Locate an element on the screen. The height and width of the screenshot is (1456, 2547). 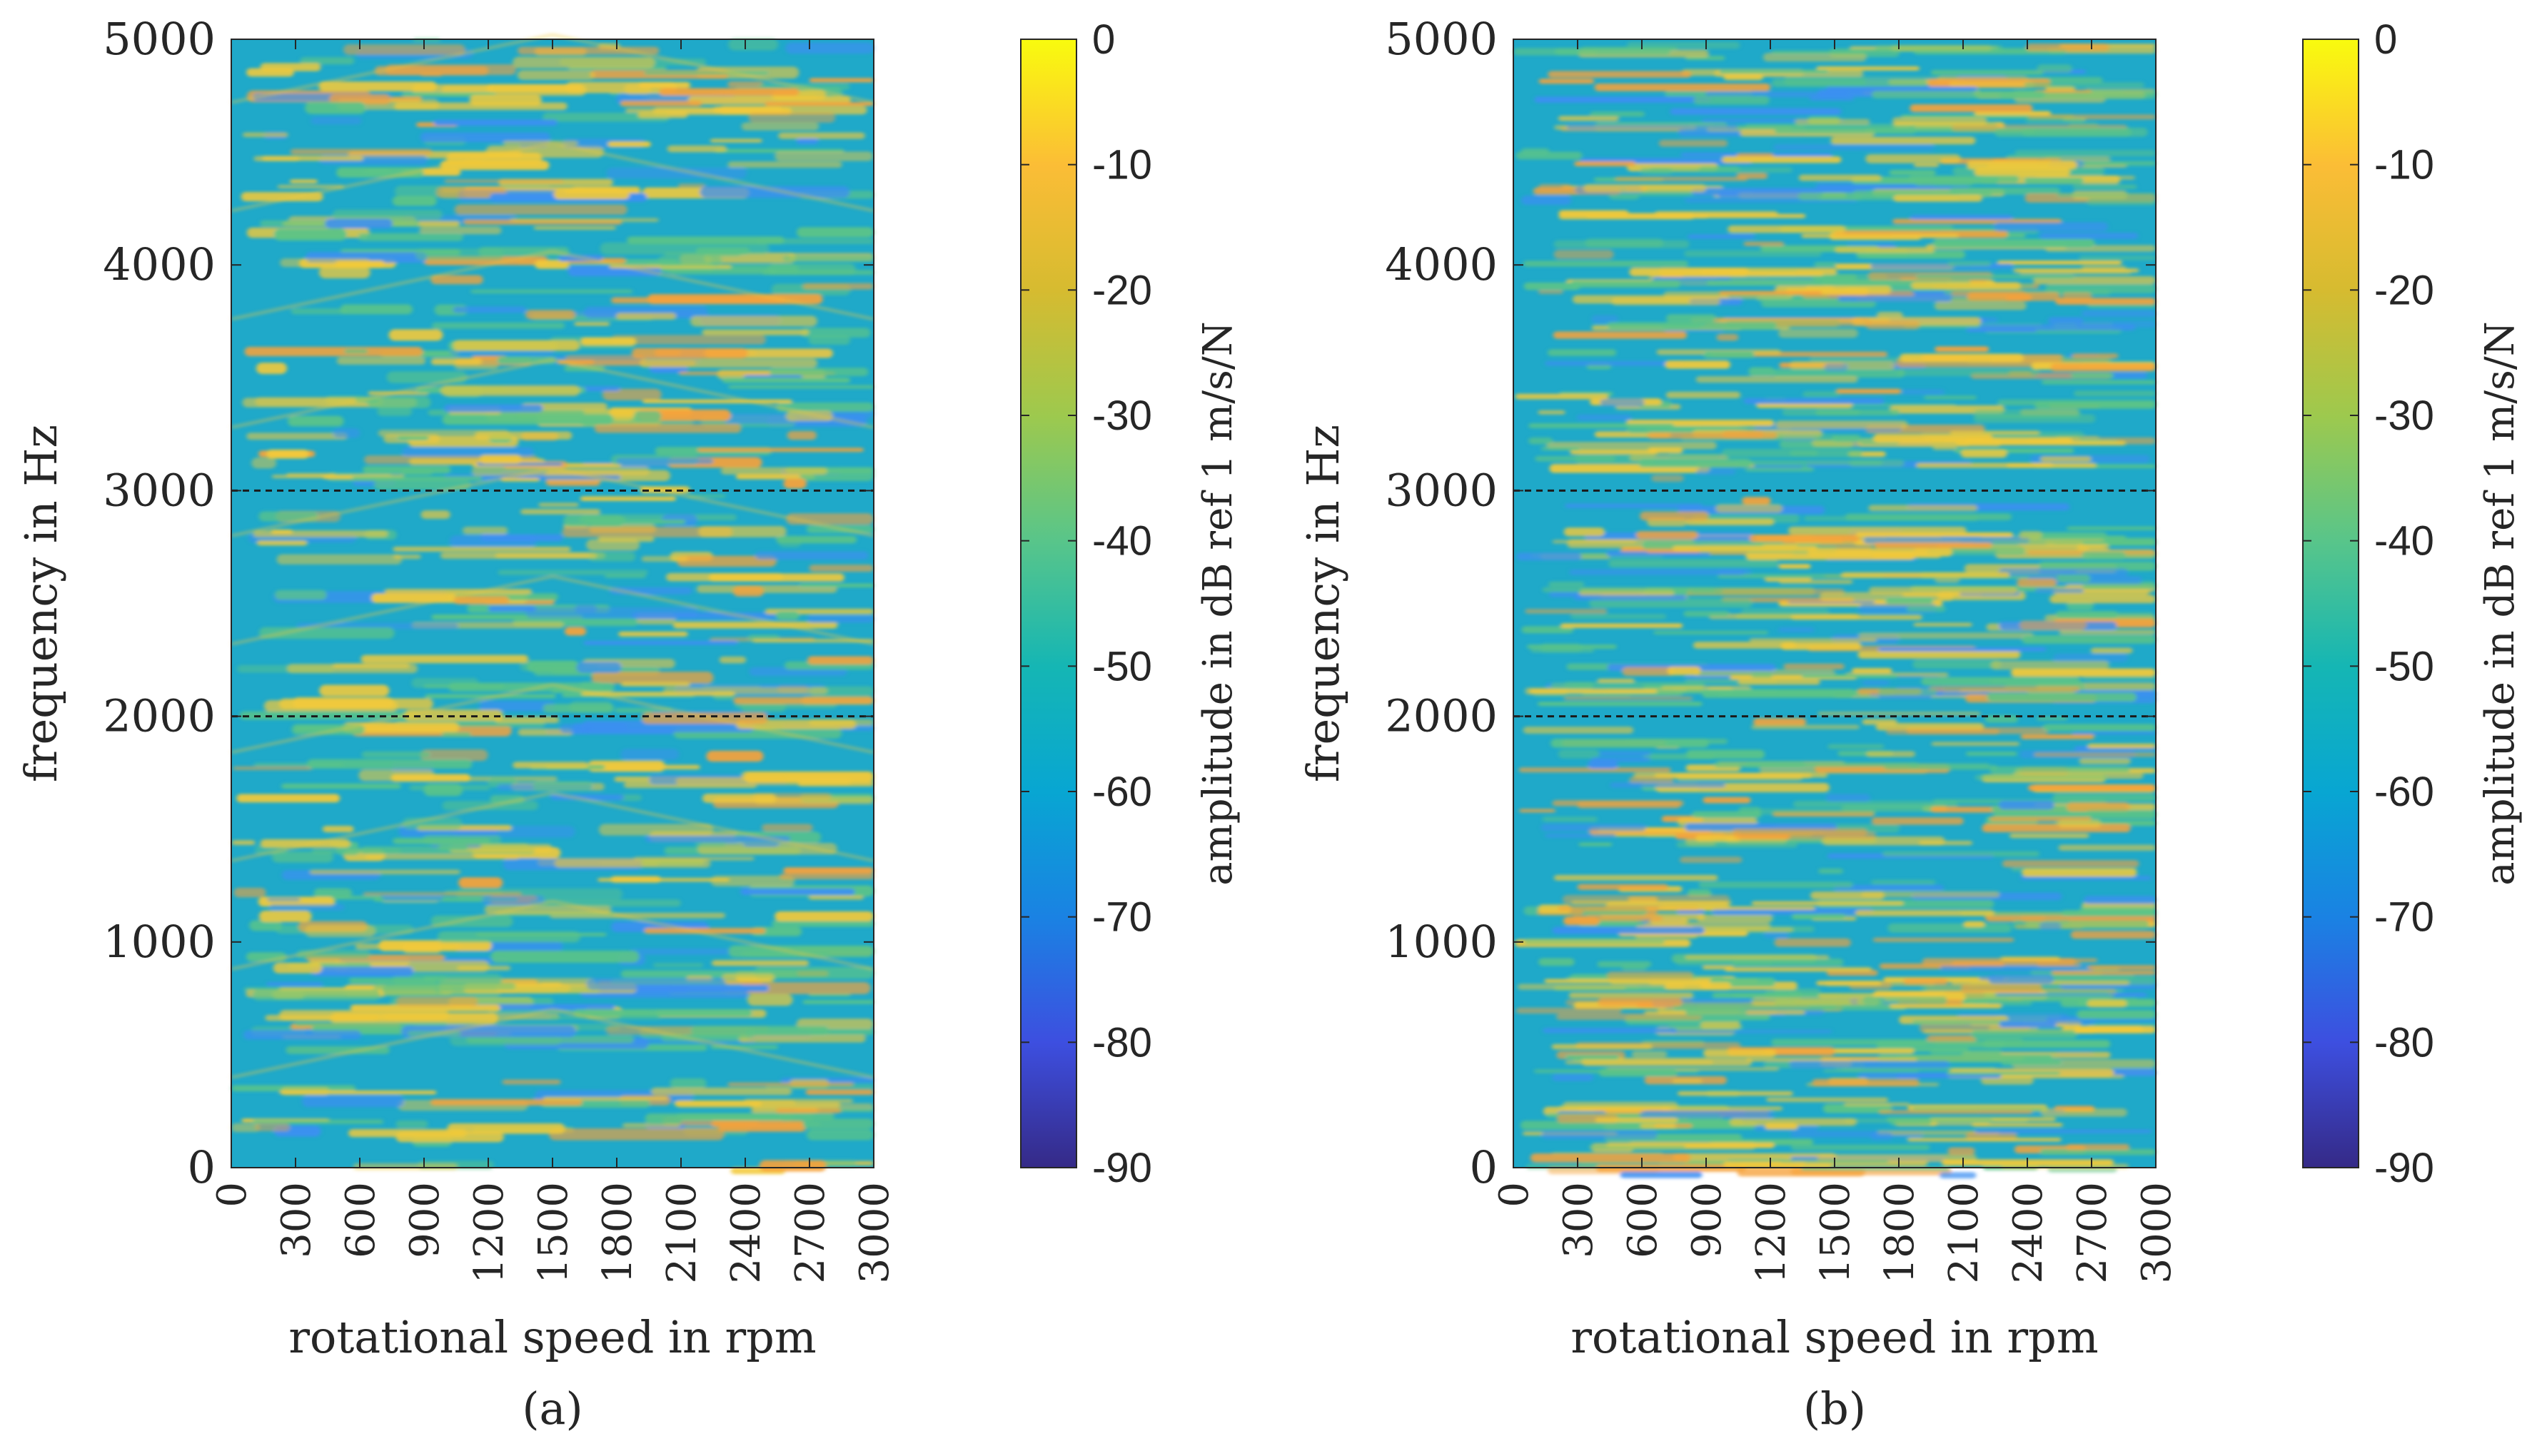
colorbar-tick-label: -40 is located at coordinates (1122, 541).